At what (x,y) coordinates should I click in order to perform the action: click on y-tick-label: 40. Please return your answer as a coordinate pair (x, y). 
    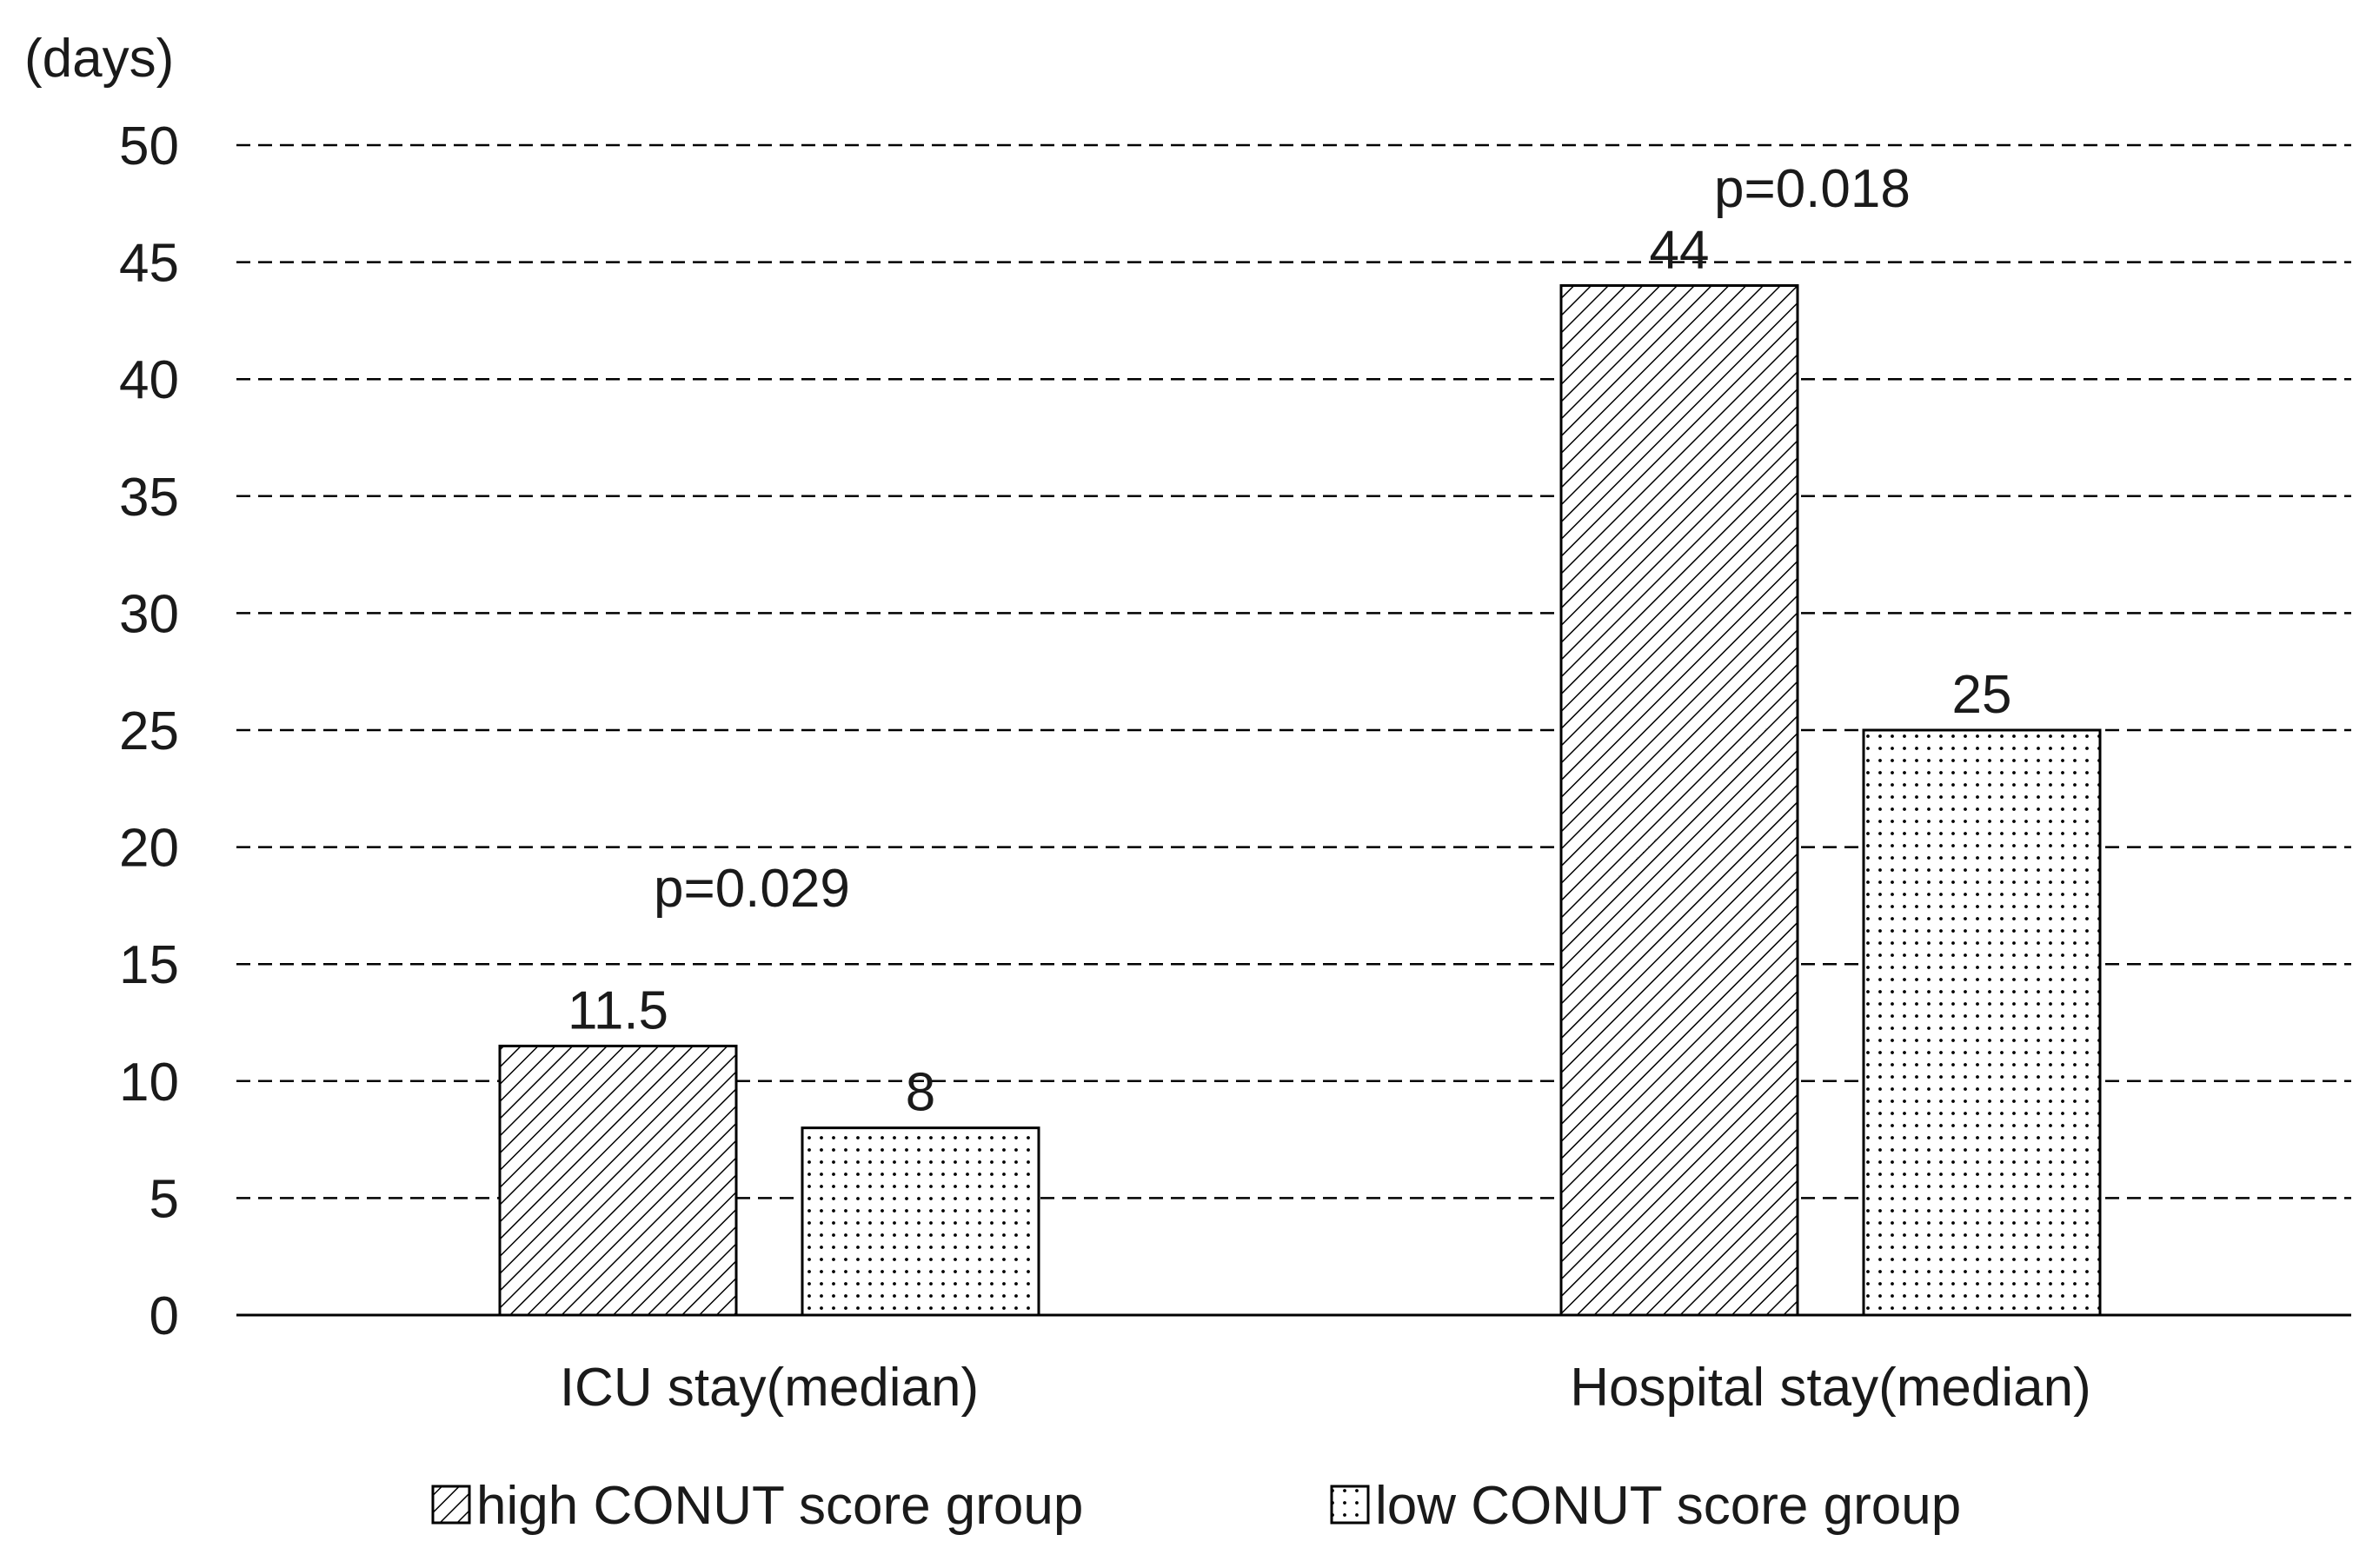
    Looking at the image, I should click on (149, 380).